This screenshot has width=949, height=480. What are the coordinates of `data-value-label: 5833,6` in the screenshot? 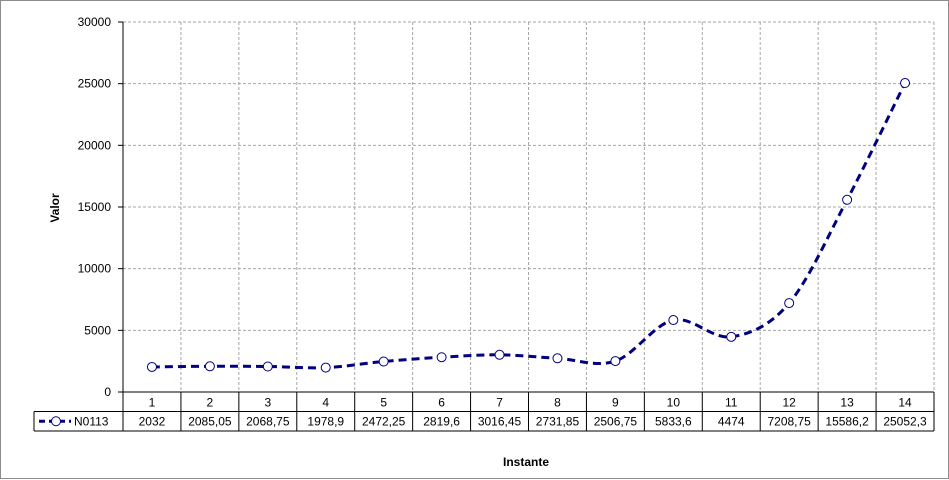 It's located at (673, 421).